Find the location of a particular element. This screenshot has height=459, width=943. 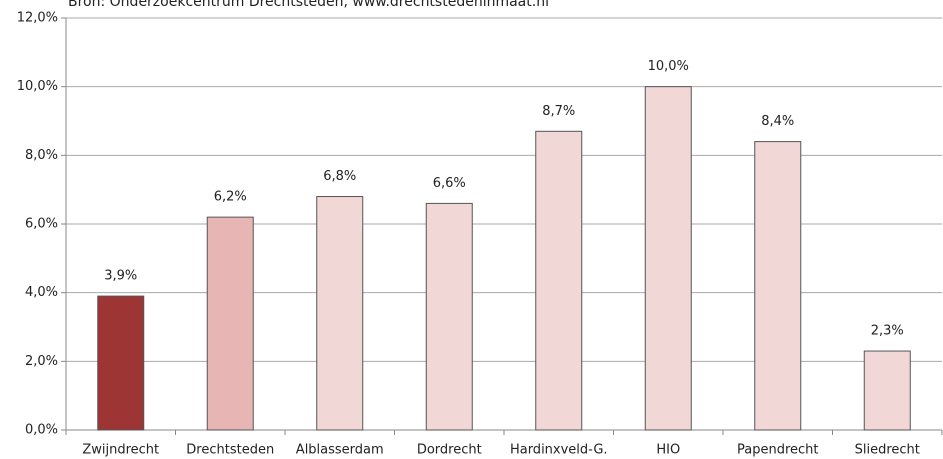

y-tick-label: 2,0% is located at coordinates (41, 361).